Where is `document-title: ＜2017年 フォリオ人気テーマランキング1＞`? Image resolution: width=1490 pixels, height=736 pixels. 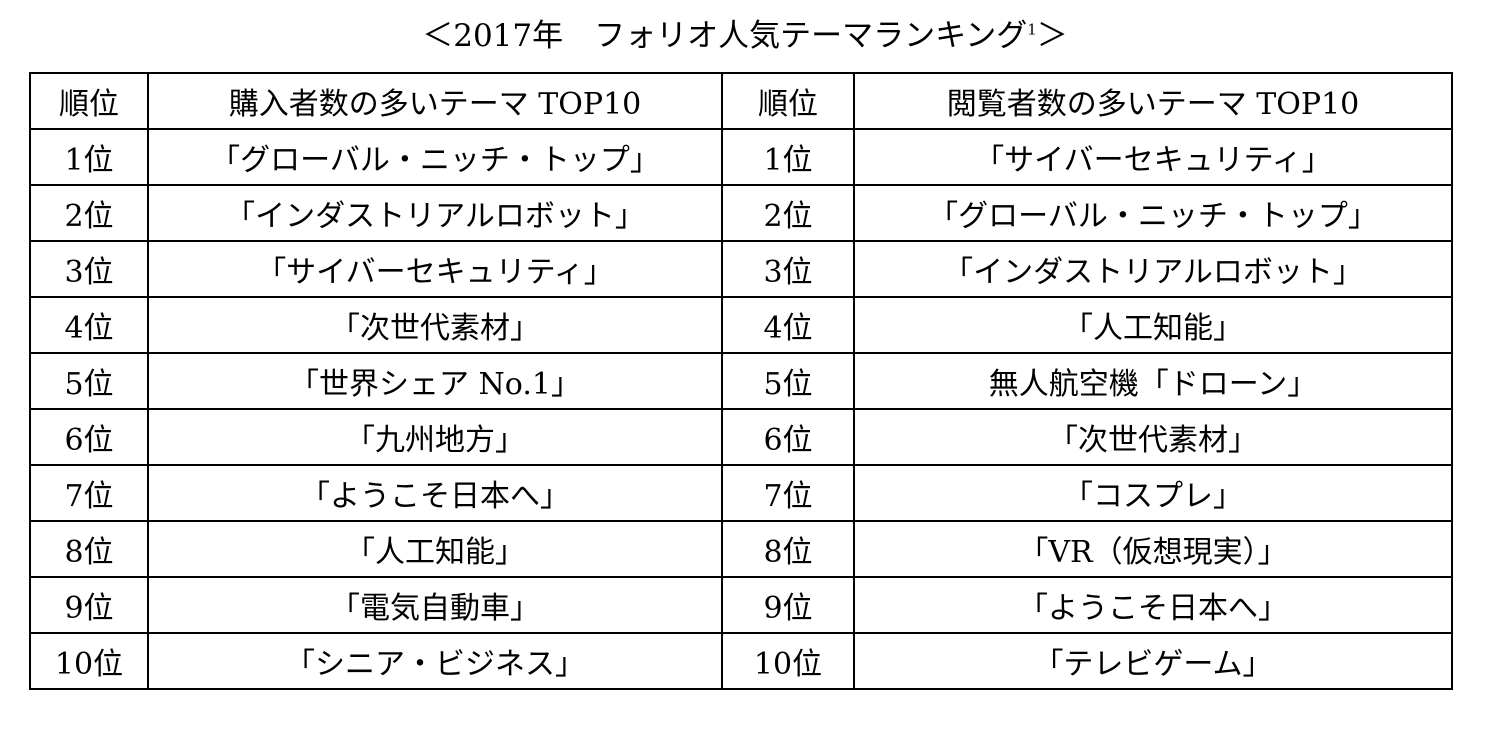
document-title: ＜2017年 フォリオ人気テーマランキング1＞ is located at coordinates (745, 36).